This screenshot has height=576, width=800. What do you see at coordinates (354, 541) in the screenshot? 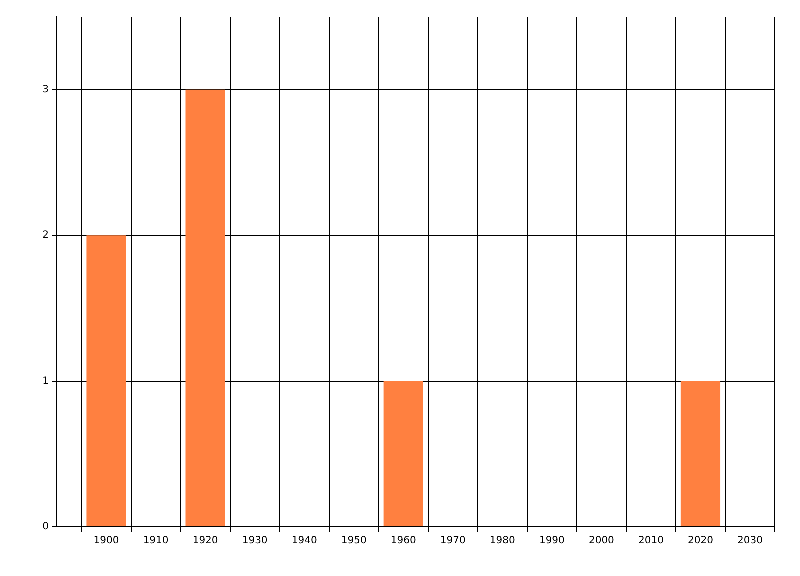
I see `x-tick-label: 1950` at bounding box center [354, 541].